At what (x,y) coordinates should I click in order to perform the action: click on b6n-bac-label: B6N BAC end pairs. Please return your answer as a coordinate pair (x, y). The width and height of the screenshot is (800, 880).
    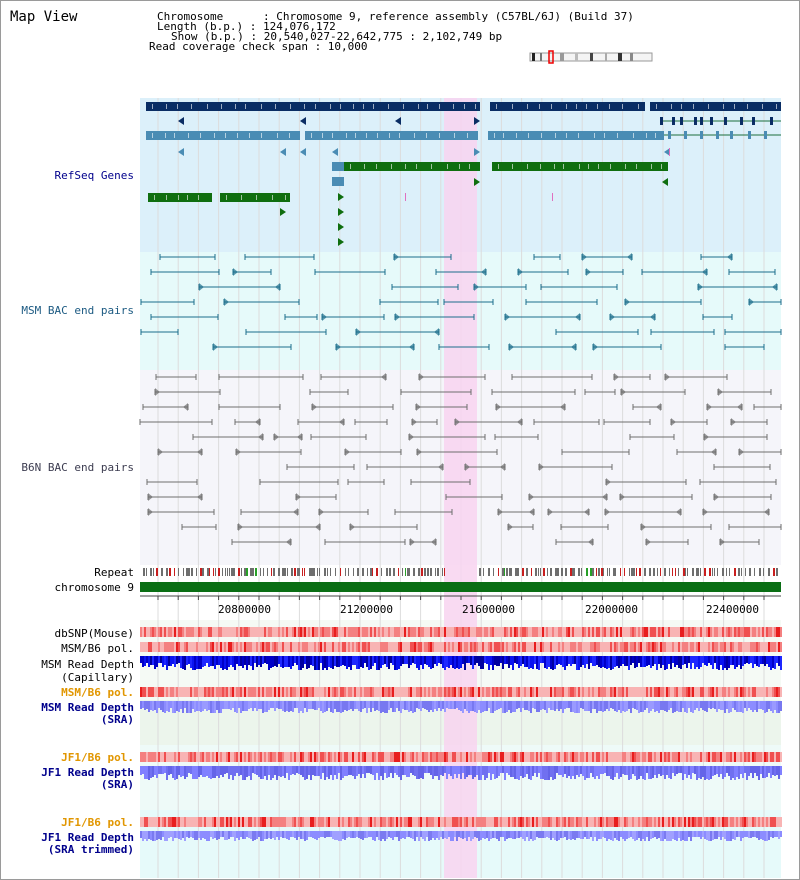
    Looking at the image, I should click on (77, 467).